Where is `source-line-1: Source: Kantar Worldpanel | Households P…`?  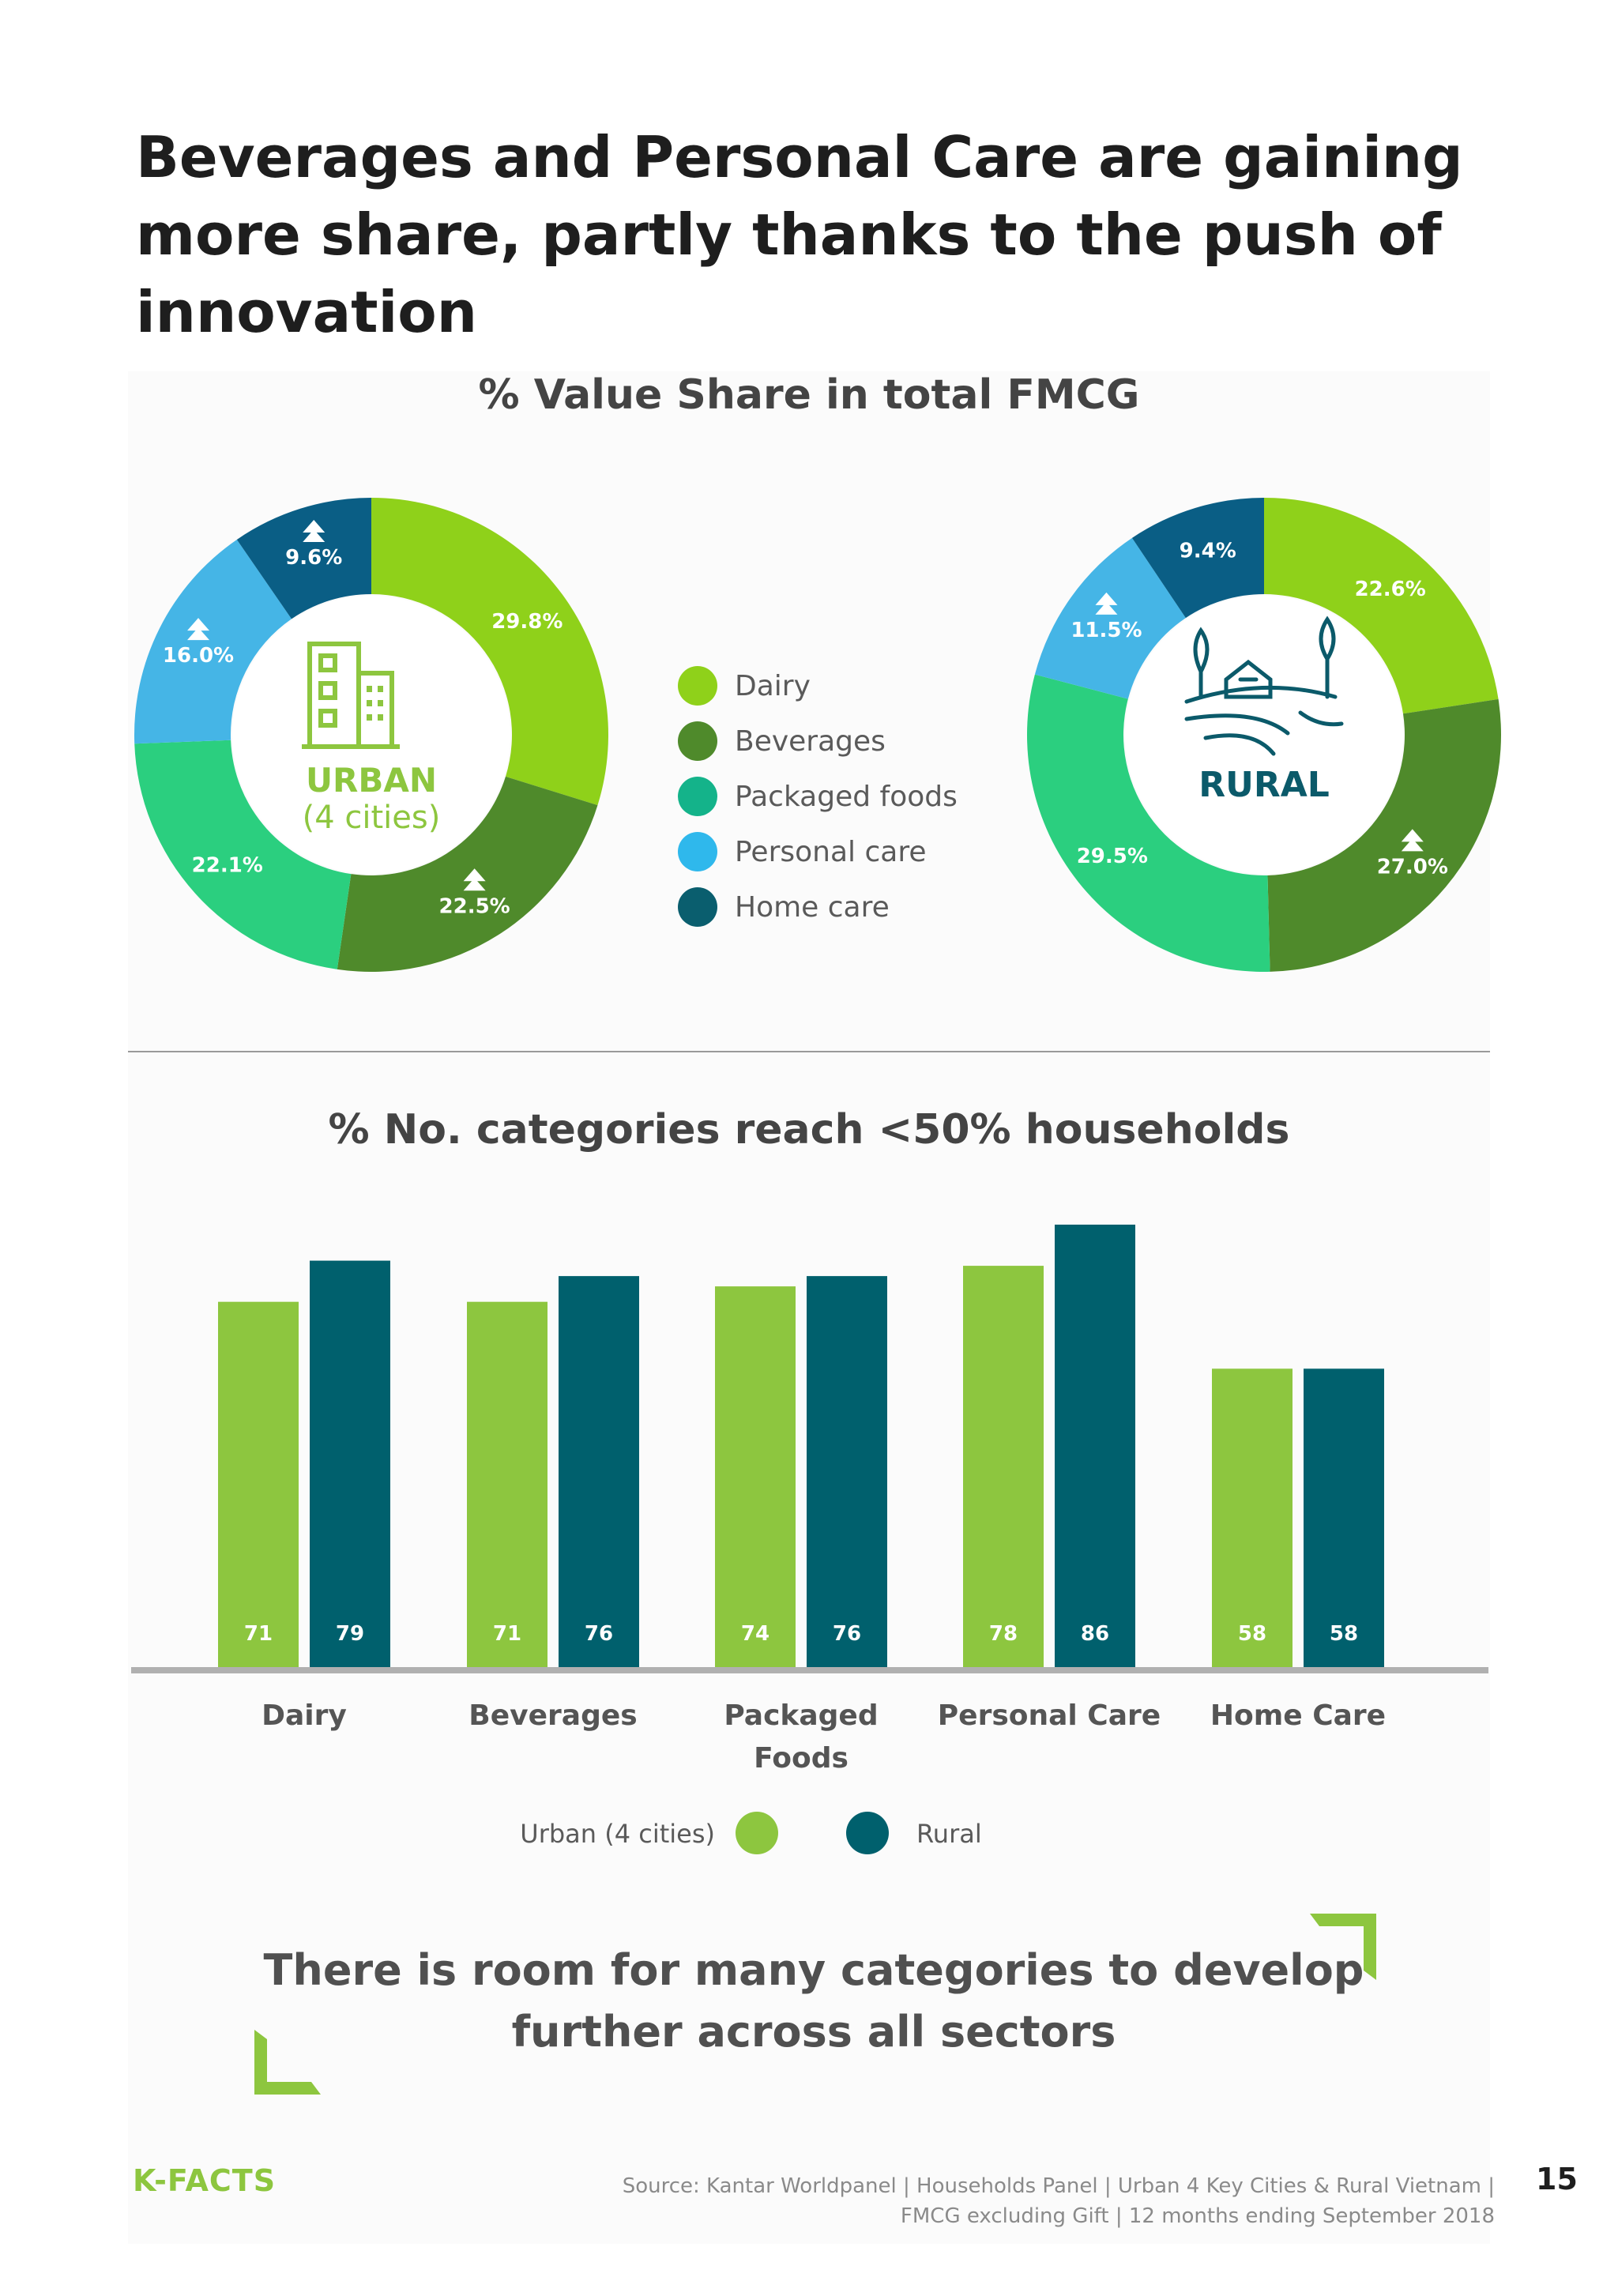
source-line-1: Source: Kantar Worldpanel | Households P… is located at coordinates (1058, 2186).